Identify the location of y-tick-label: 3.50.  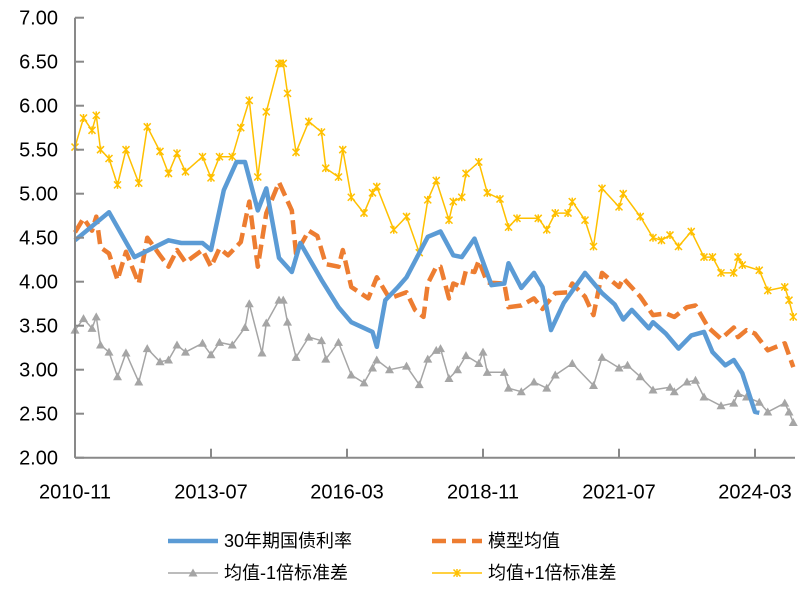
(38, 327).